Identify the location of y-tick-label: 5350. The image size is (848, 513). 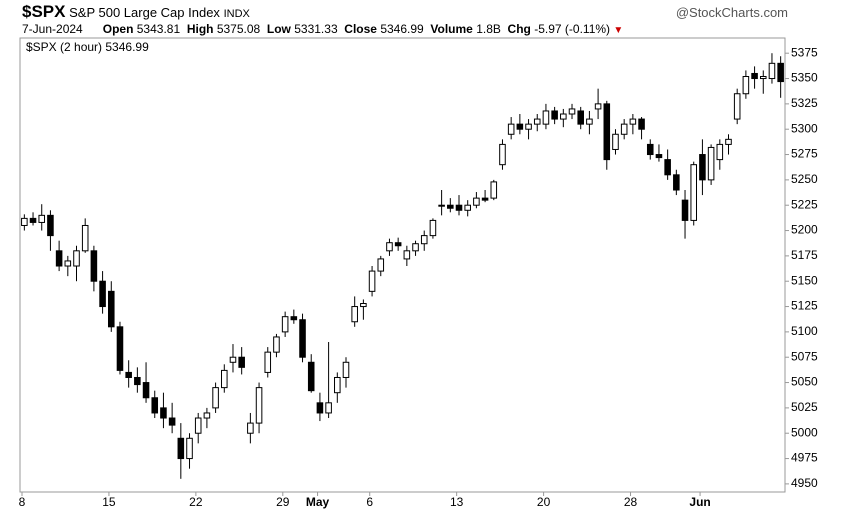
(804, 78).